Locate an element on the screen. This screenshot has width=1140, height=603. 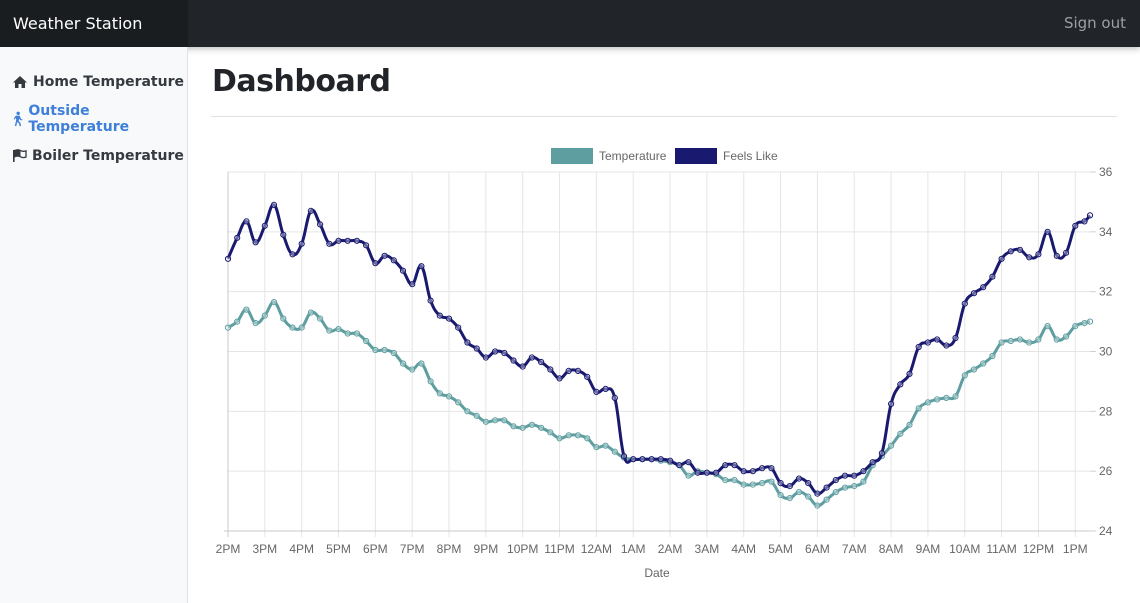
brand-link: Weather Station is located at coordinates (94, 23).